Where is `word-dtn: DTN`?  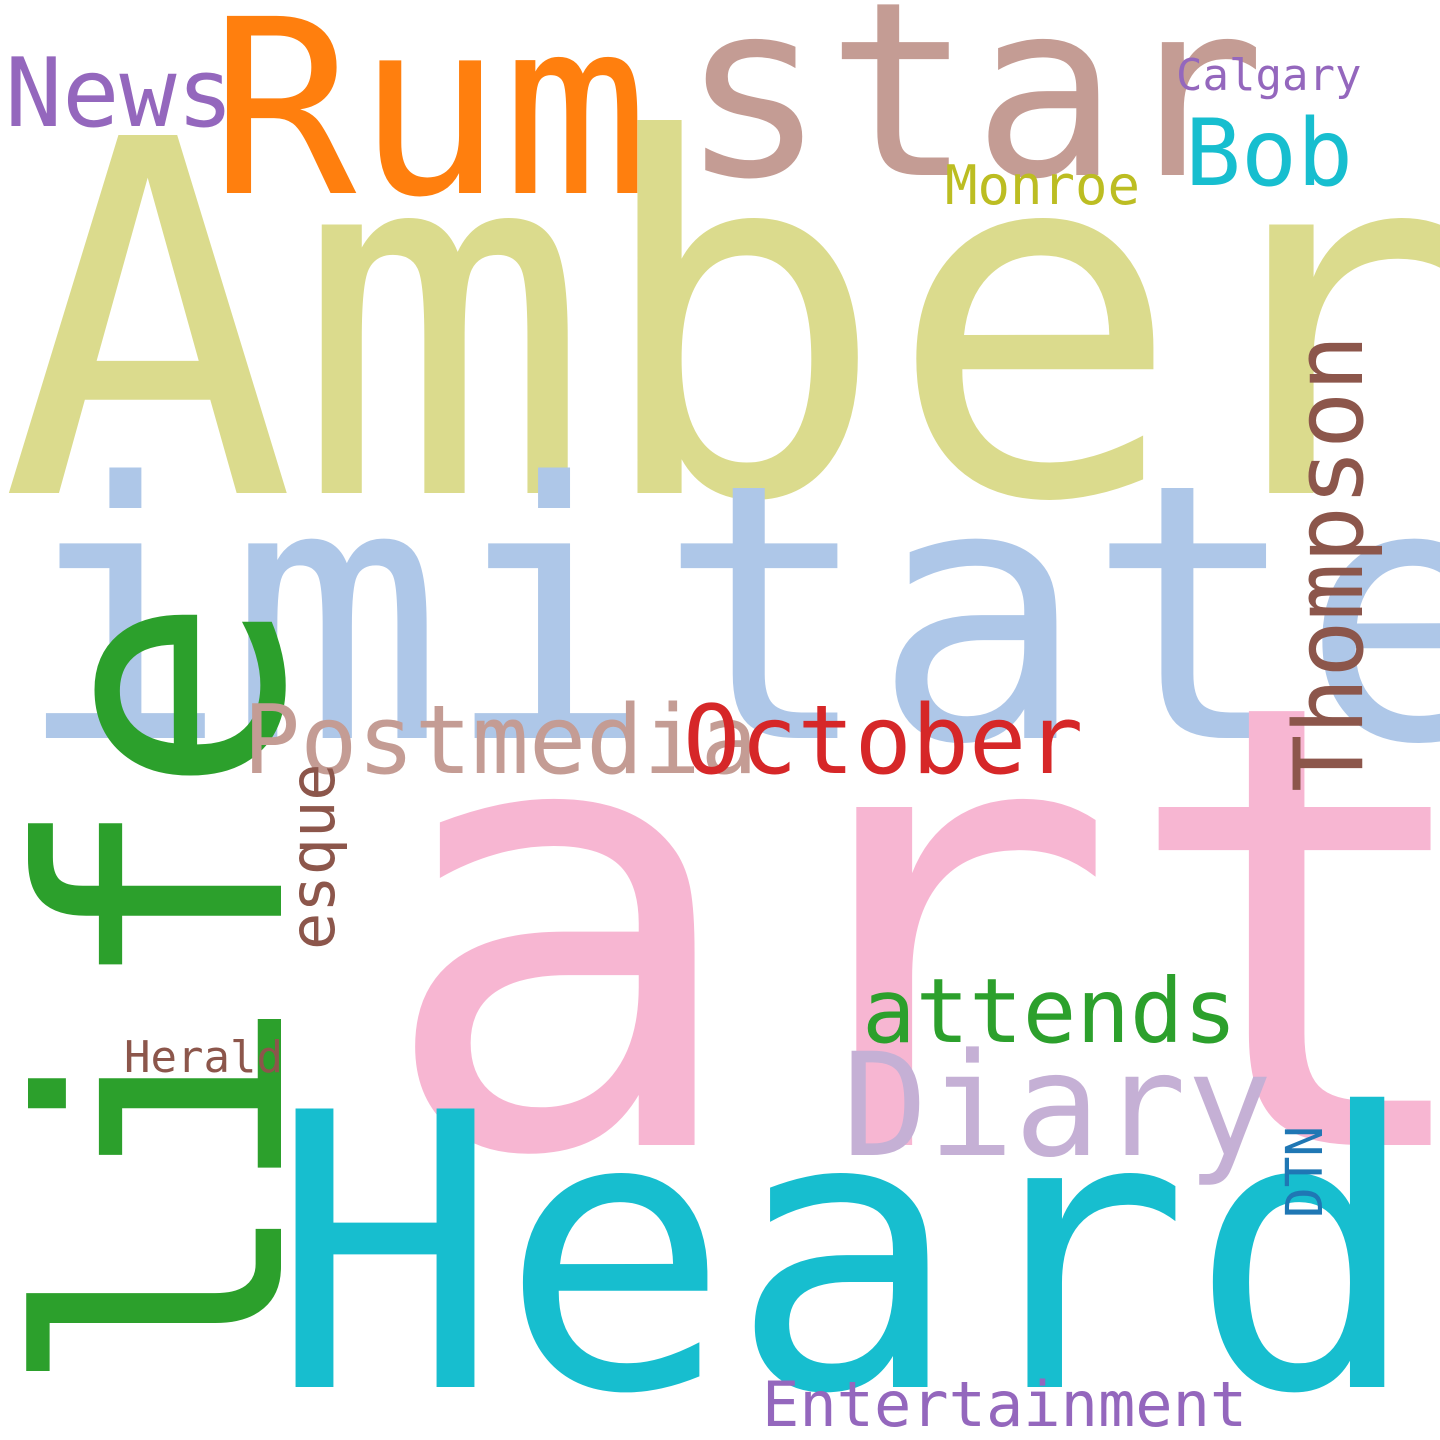 word-dtn: DTN is located at coordinates (1305, 1171).